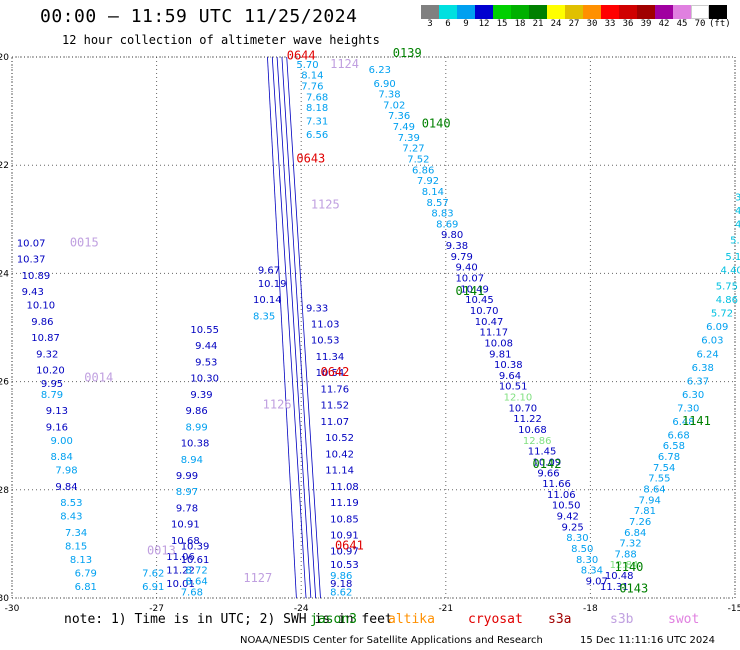 The width and height of the screenshot is (740, 650). I want to click on swh-value-label: 4.4, so click(737, 211).